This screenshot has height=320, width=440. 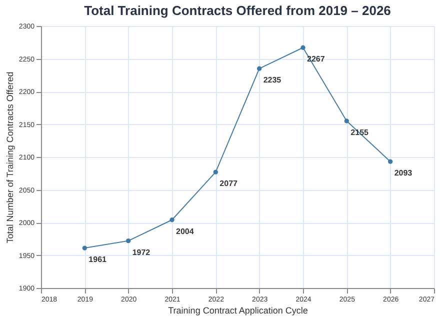 What do you see at coordinates (141, 252) in the screenshot?
I see `data-label: 1972` at bounding box center [141, 252].